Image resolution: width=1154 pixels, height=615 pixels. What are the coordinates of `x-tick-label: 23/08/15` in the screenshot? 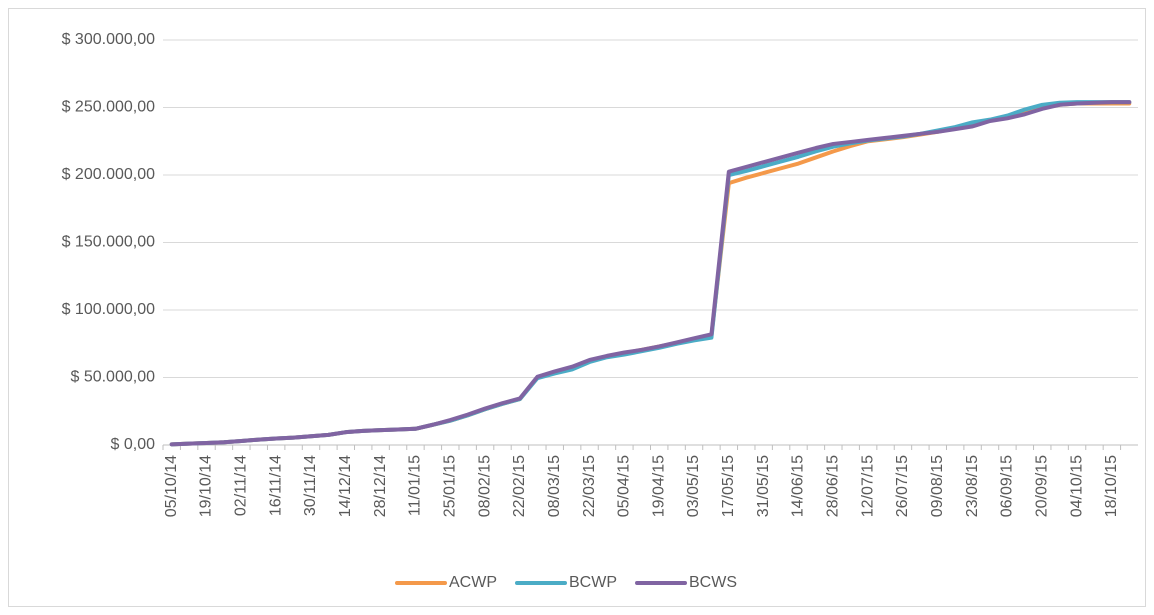 It's located at (972, 486).